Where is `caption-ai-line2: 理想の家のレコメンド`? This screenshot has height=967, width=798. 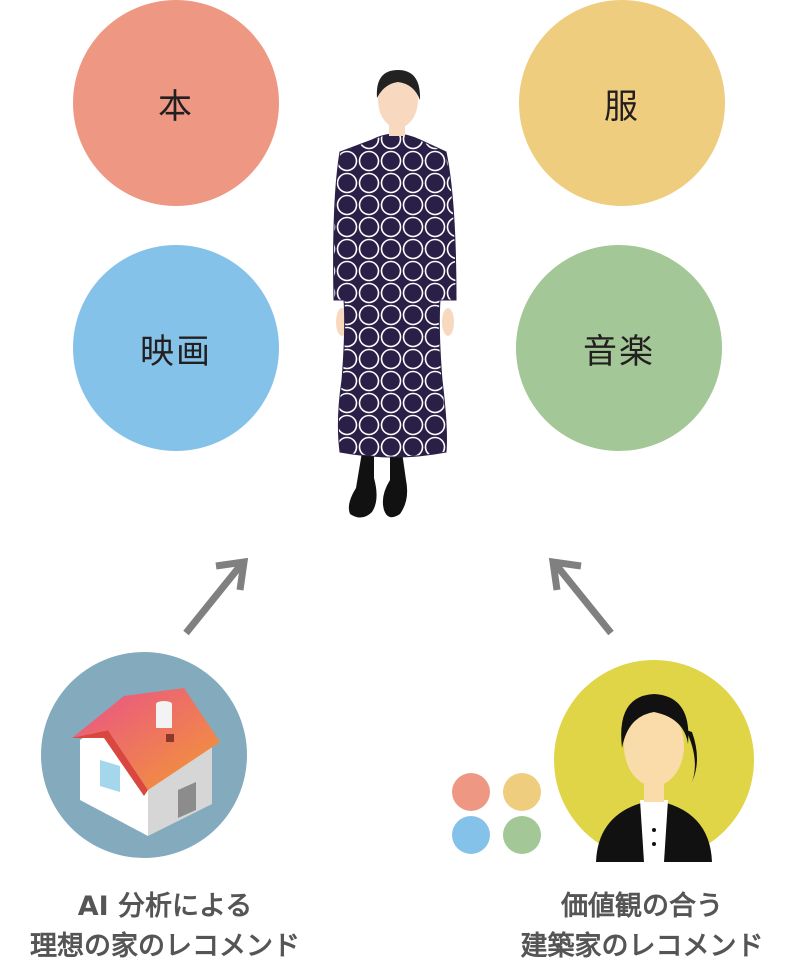
caption-ai-line2: 理想の家のレコメンド is located at coordinates (165, 946).